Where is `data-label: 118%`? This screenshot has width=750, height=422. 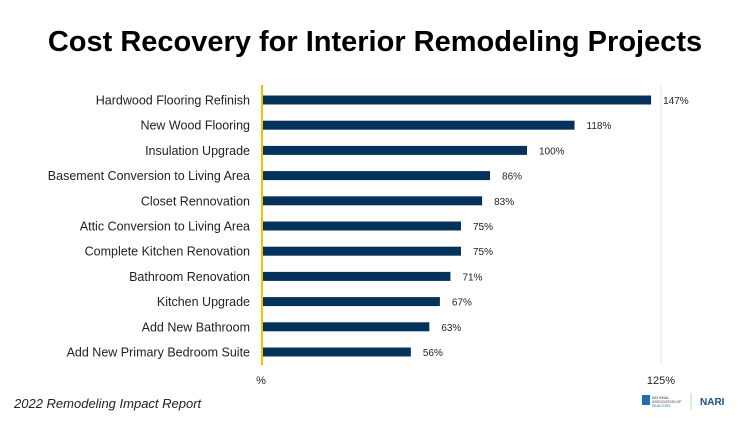
data-label: 118% is located at coordinates (599, 126).